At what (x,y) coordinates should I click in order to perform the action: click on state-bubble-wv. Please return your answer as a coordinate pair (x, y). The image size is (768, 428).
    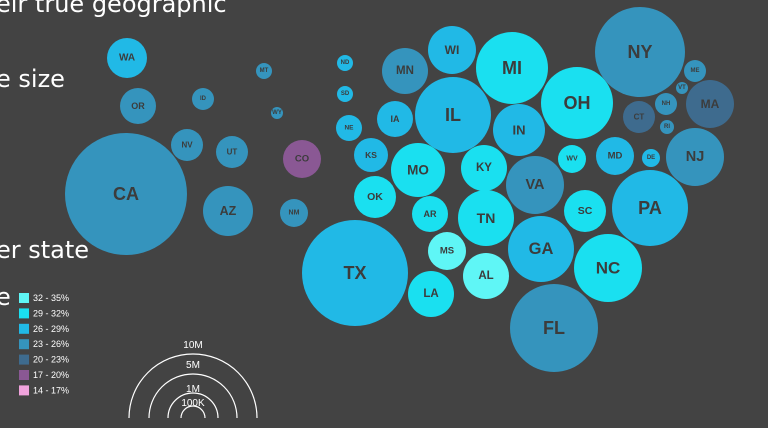
    Looking at the image, I should click on (572, 159).